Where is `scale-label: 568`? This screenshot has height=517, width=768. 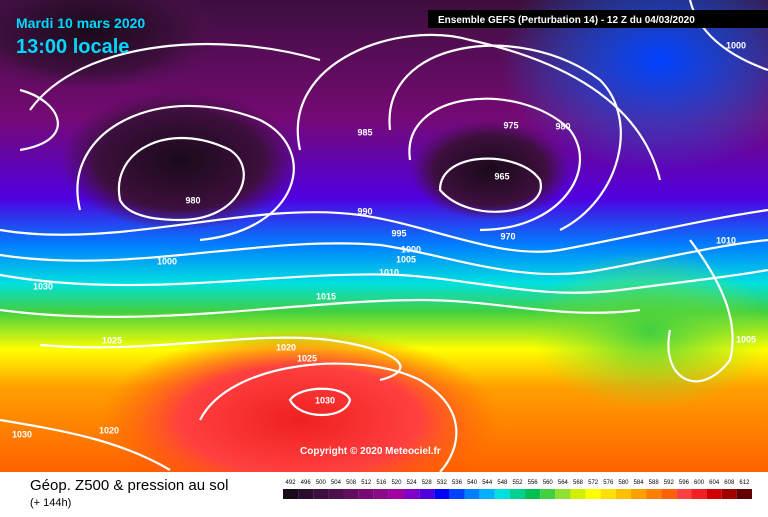
scale-label: 568 is located at coordinates (578, 483).